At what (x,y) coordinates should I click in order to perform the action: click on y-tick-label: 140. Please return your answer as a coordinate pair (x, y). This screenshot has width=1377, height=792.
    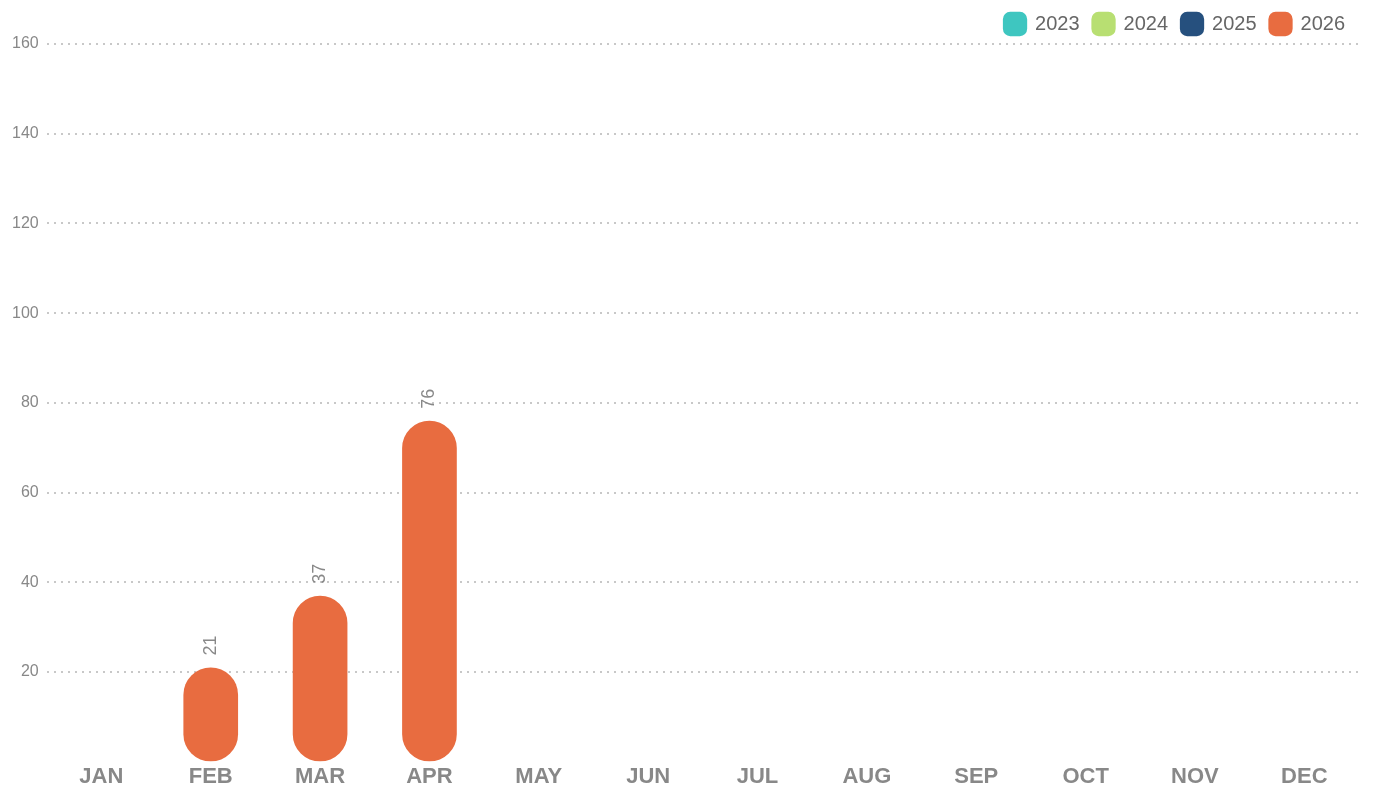
    Looking at the image, I should click on (25, 133).